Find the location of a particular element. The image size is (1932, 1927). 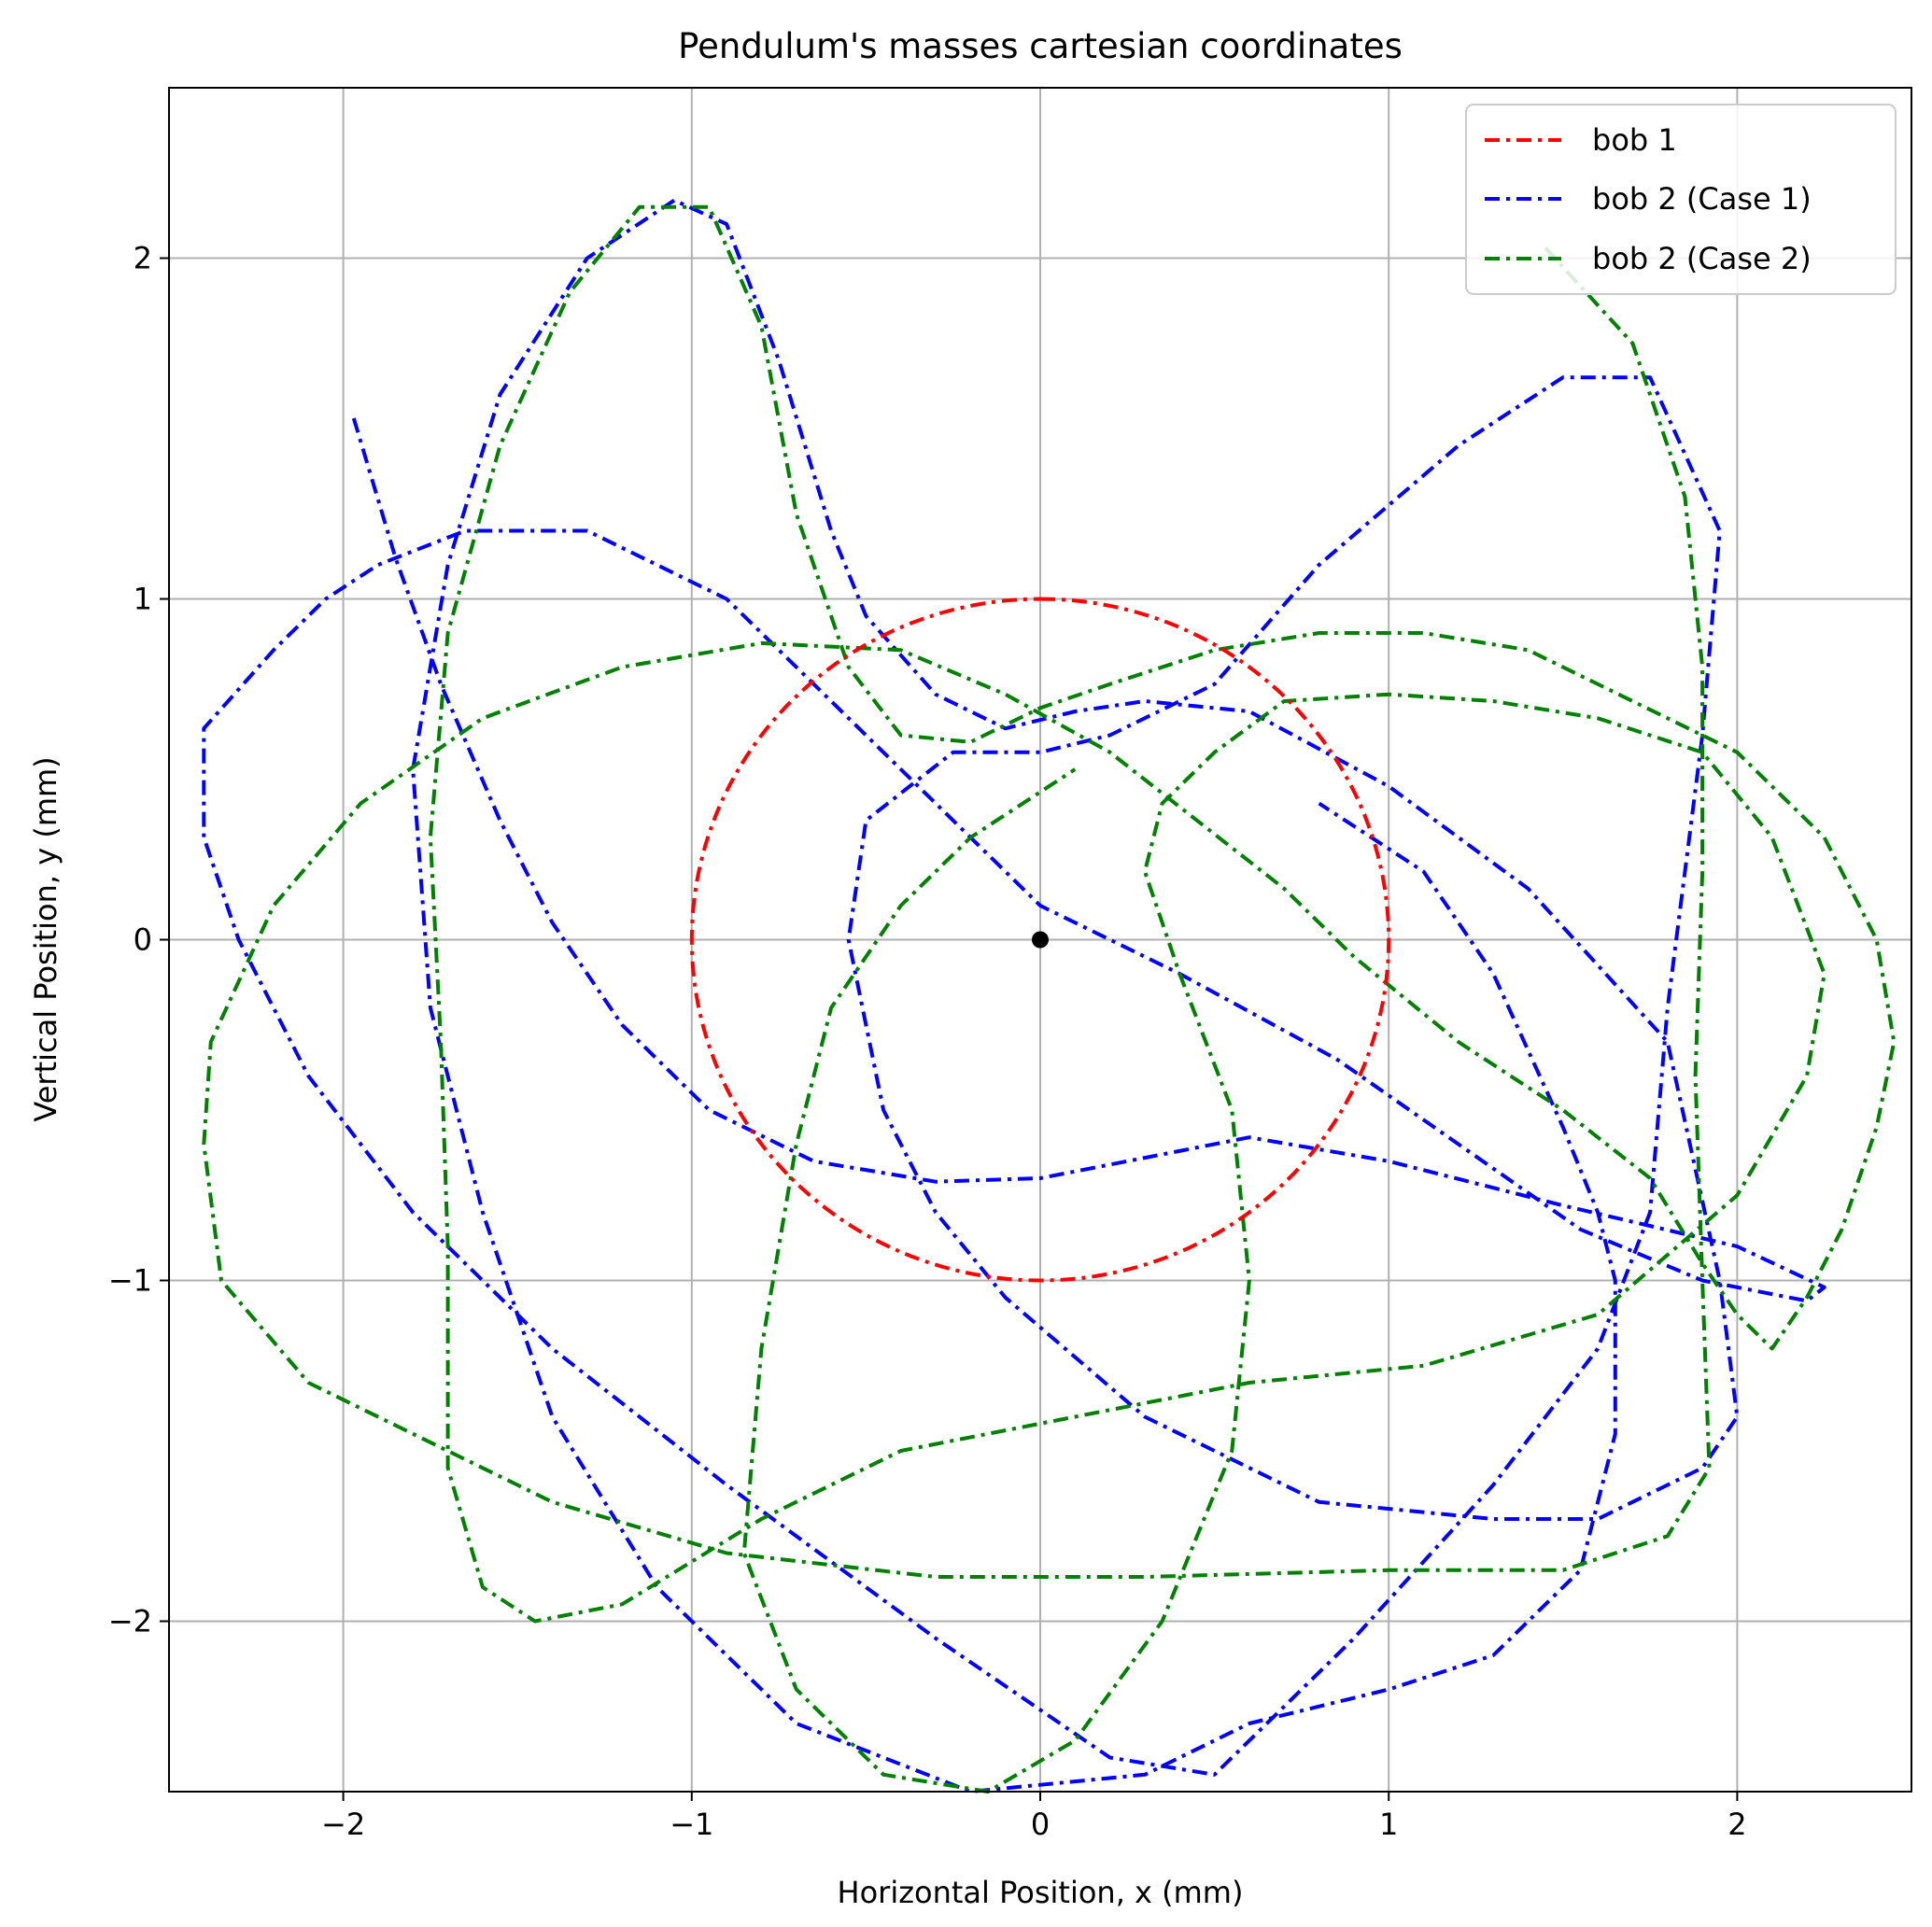

legend-label-bob-2-case-2: bob 2 (Case 2) is located at coordinates (1702, 258).